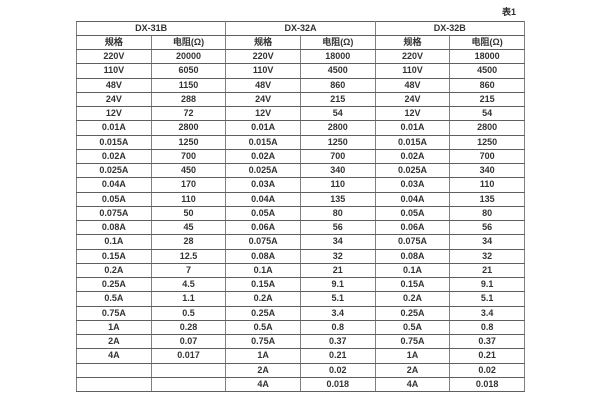 This screenshot has width=600, height=400. I want to click on resistance-cell: 50, so click(188, 213).